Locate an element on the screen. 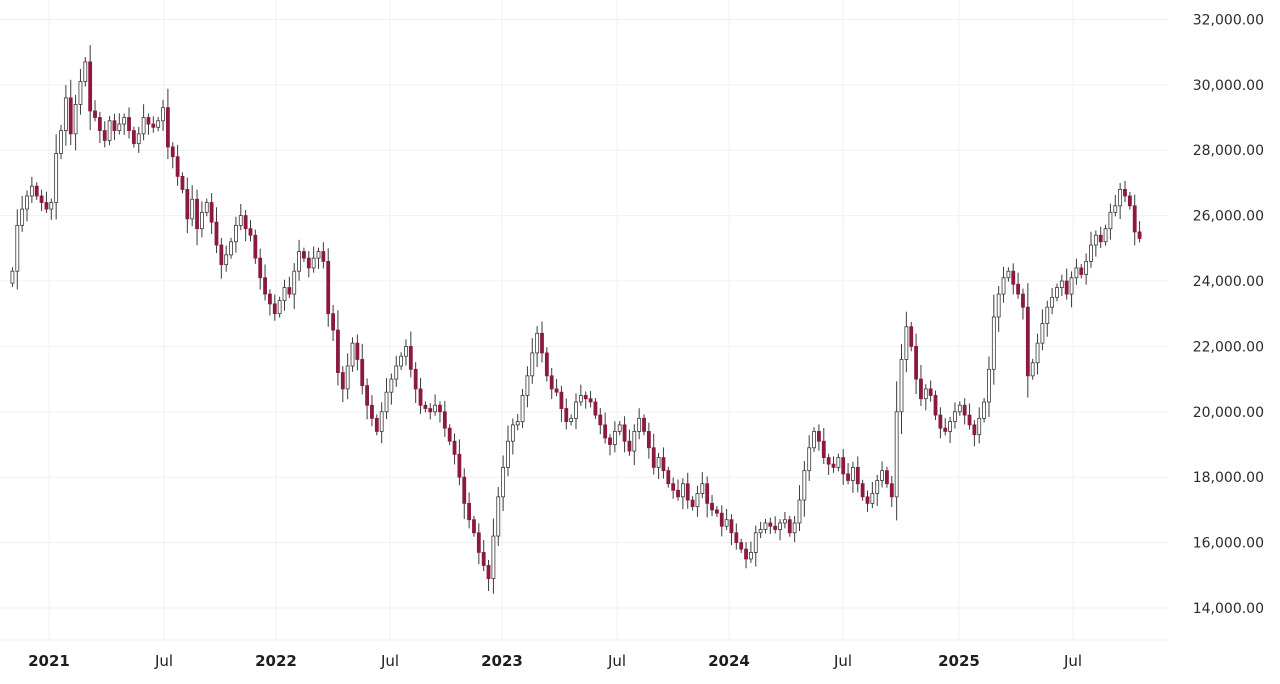  y-tick-label: 24,000.00 is located at coordinates (1228, 282).